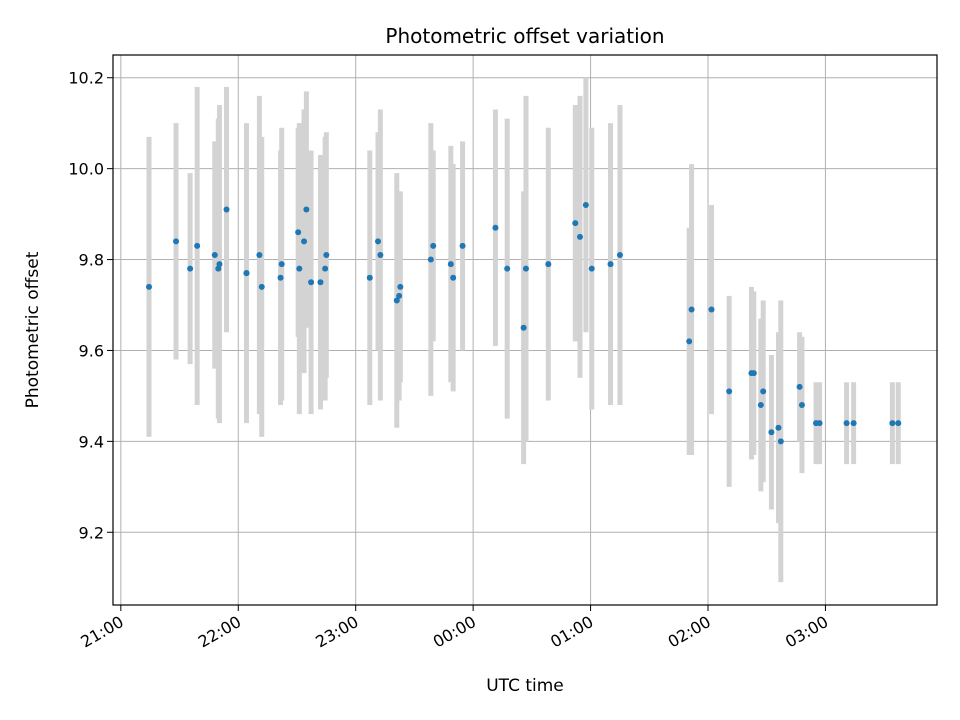 Image resolution: width=960 pixels, height=720 pixels. What do you see at coordinates (86, 169) in the screenshot?
I see `y-tick-label: 10.0` at bounding box center [86, 169].